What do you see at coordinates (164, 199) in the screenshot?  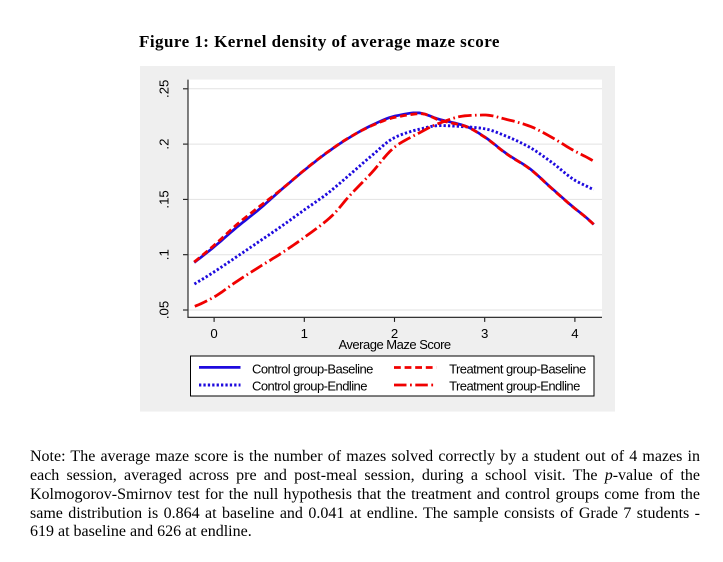 I see `svg-text: .15` at bounding box center [164, 199].